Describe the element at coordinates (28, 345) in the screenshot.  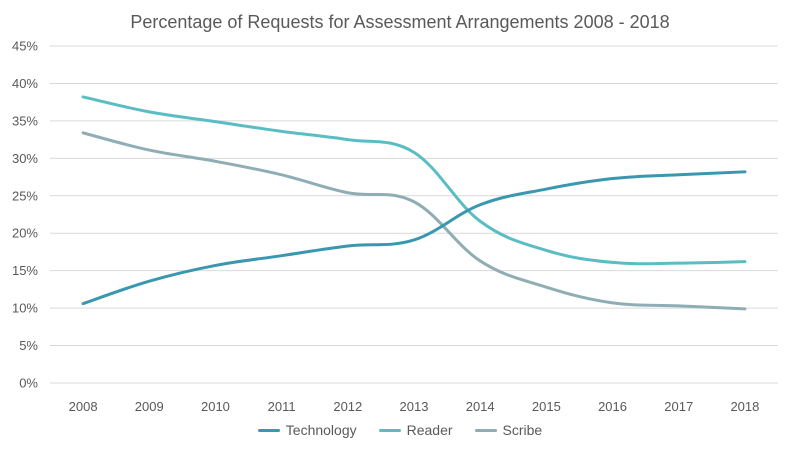
I see `y-tick-label: 5%` at that location.